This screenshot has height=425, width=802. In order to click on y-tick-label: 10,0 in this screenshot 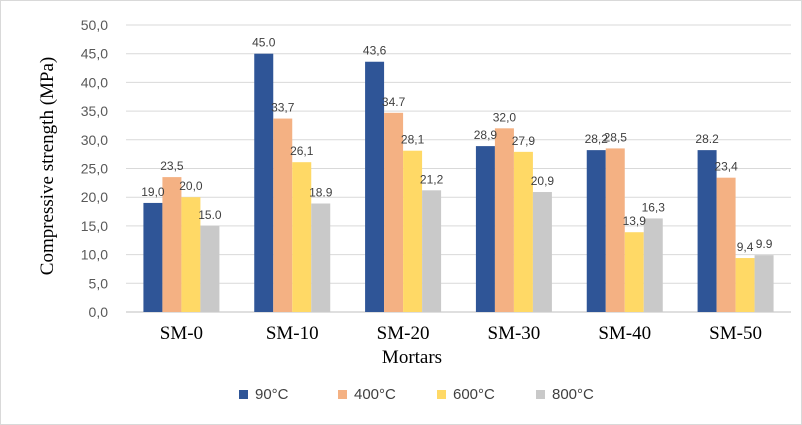, I will do `click(94, 255)`.